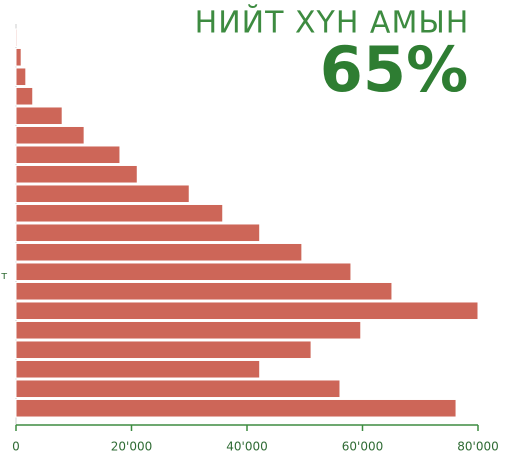 The width and height of the screenshot is (511, 459). Describe the element at coordinates (16, 447) in the screenshot. I see `x-tick-label: 0` at that location.